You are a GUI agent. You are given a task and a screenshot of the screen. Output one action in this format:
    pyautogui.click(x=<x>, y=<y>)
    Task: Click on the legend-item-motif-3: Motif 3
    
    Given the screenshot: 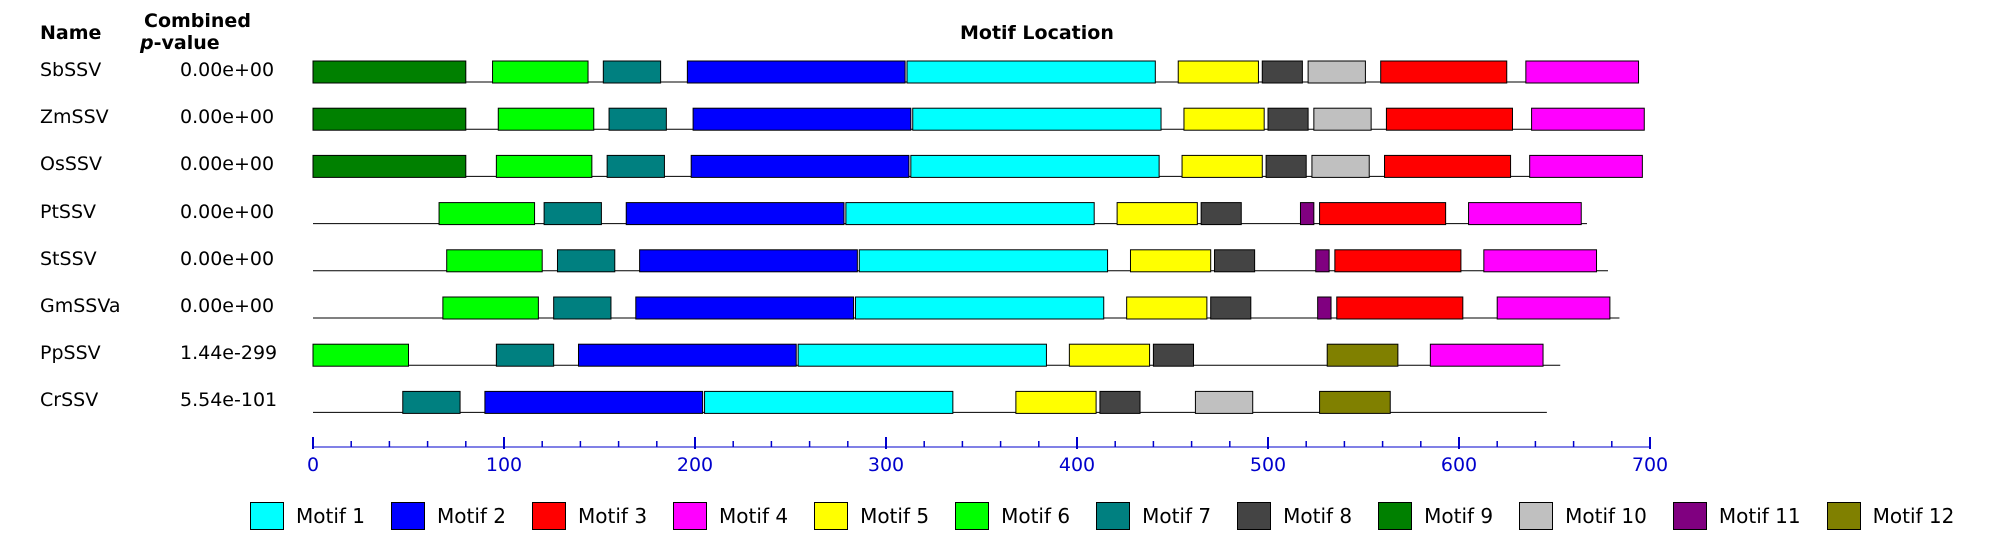 What is the action you would take?
    pyautogui.click(x=589, y=516)
    